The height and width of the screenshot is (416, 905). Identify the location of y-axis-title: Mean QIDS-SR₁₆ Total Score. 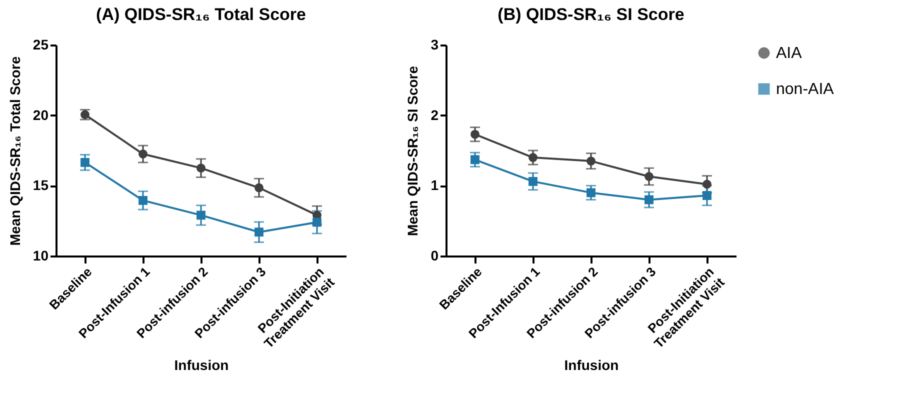
(14, 151).